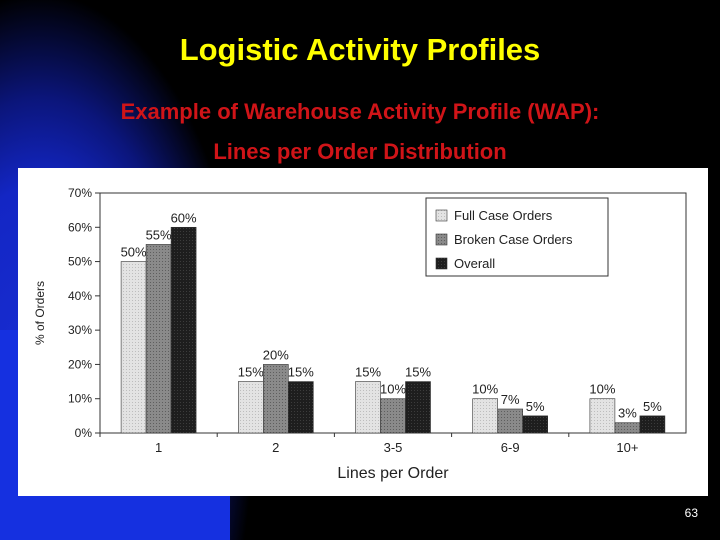 The image size is (720, 540). Describe the element at coordinates (360, 49) in the screenshot. I see `slide-title: Logistic Activity Profiles` at that location.